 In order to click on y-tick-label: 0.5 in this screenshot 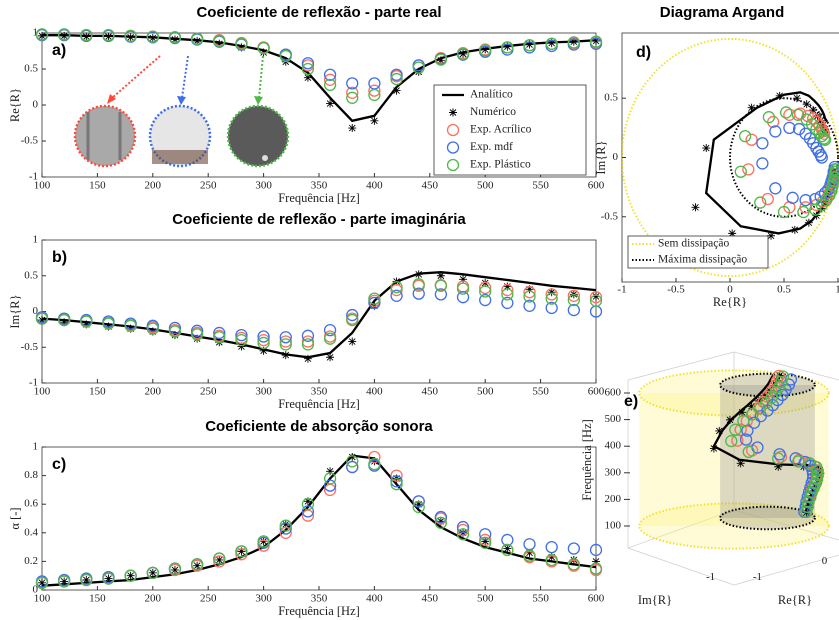, I will do `click(31, 275)`.